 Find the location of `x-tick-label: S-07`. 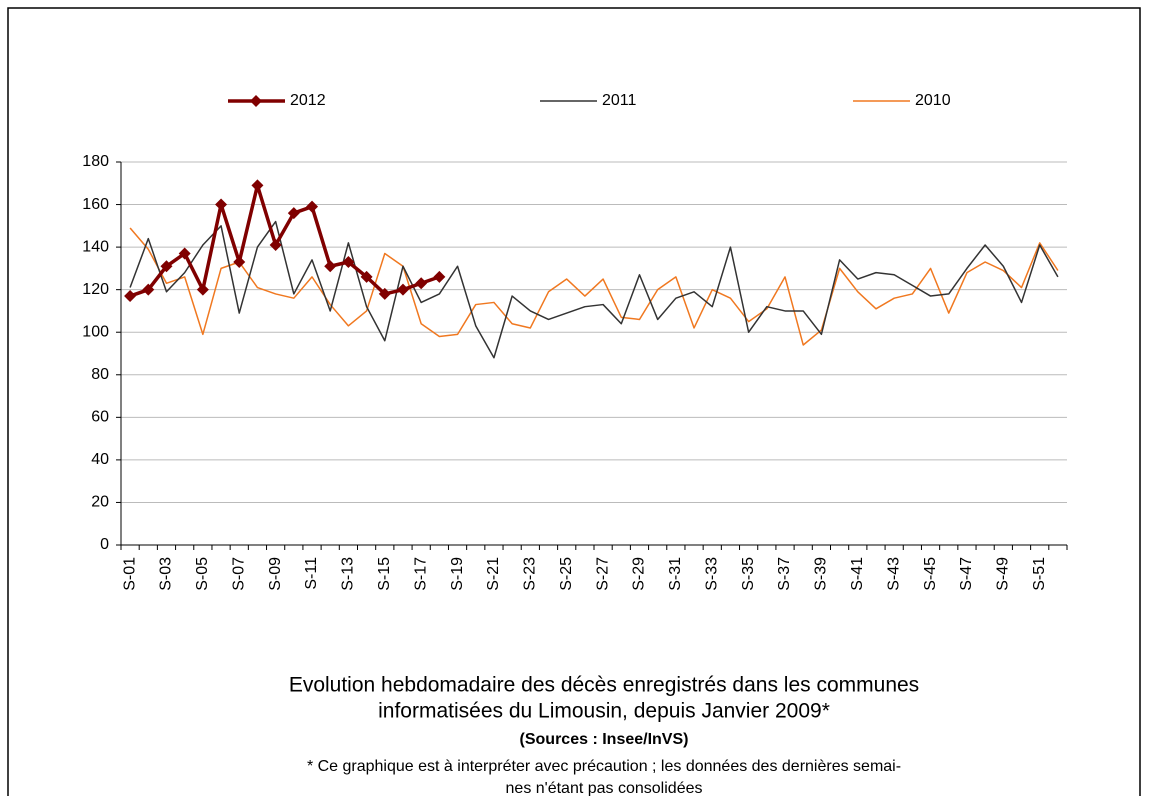

x-tick-label: S-07 is located at coordinates (238, 574).